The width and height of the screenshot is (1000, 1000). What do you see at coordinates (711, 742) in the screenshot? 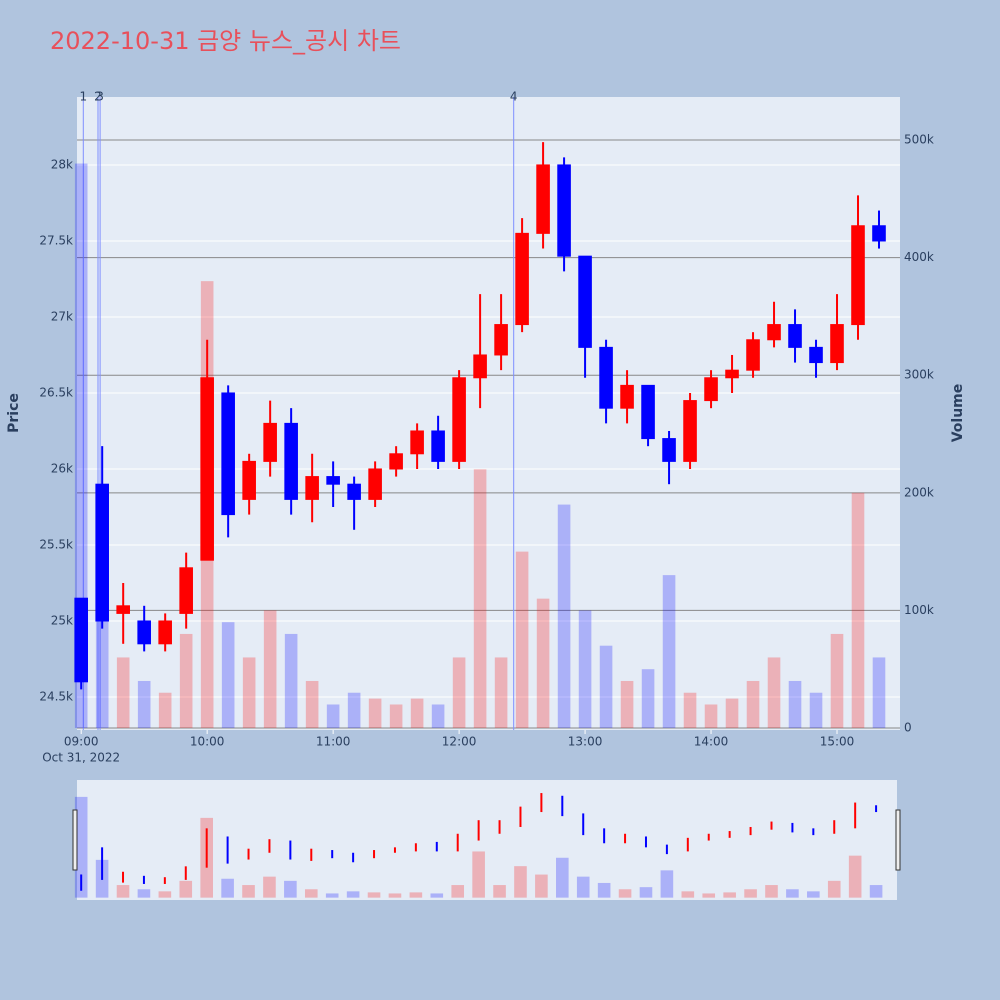
I see `x-tick-label: 14:00` at bounding box center [711, 742].